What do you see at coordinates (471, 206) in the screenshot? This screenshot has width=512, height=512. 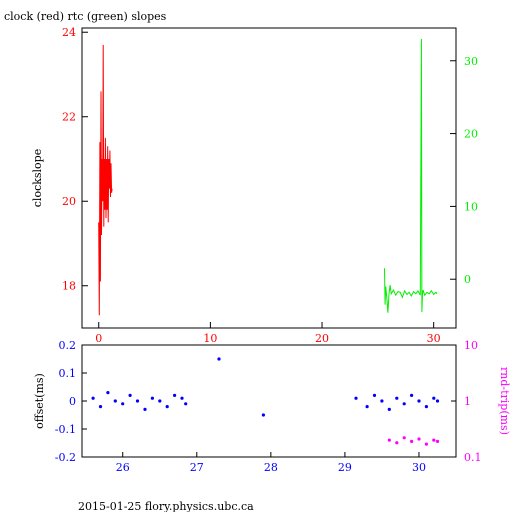 I see `top-y2-tick-label: 10` at bounding box center [471, 206].